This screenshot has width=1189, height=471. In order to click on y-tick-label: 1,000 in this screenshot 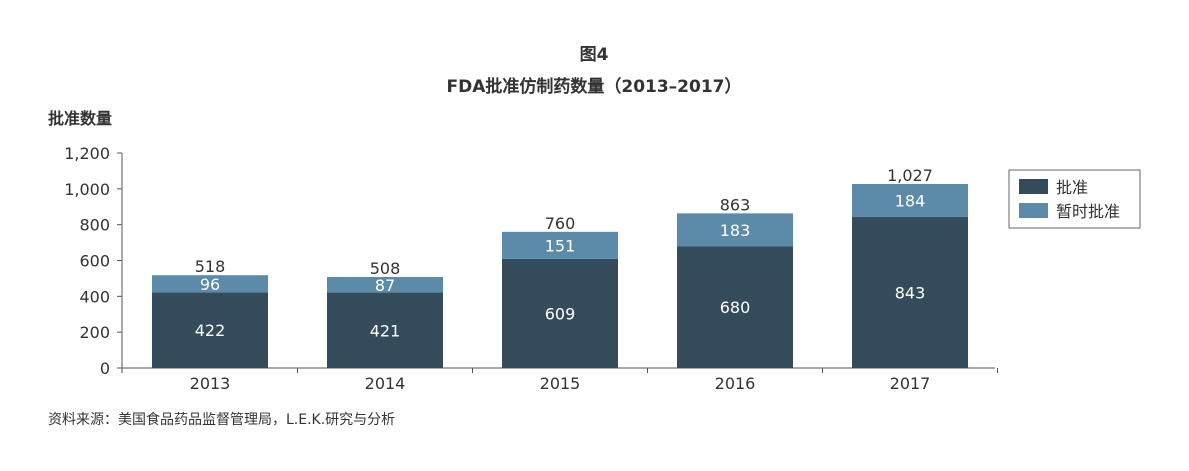, I will do `click(87, 189)`.